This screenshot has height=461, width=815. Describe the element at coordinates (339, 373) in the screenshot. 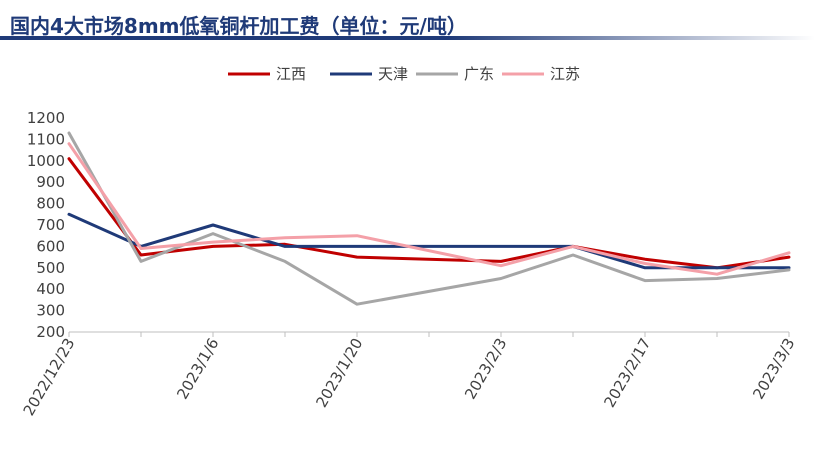

I see `x-tick-label: 2023/1/20` at that location.